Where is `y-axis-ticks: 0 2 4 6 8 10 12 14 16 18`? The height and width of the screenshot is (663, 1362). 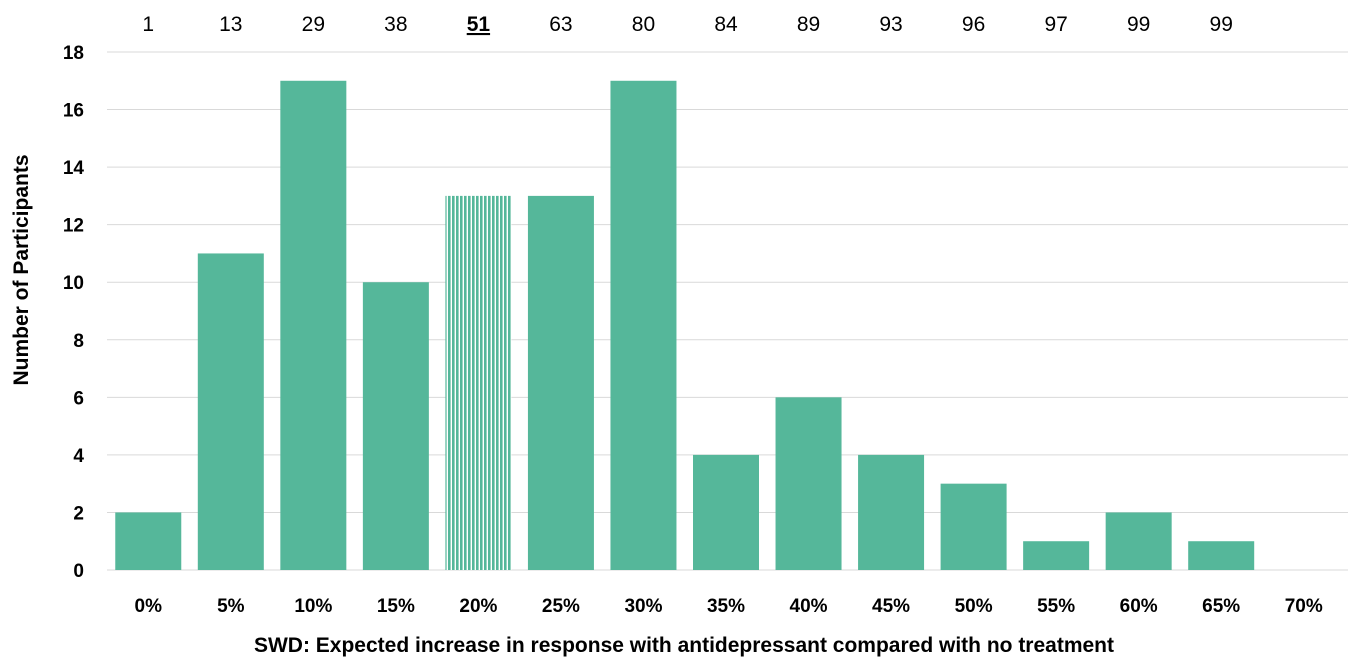
y-axis-ticks: 0 2 4 6 8 10 12 14 16 18 is located at coordinates (74, 312).